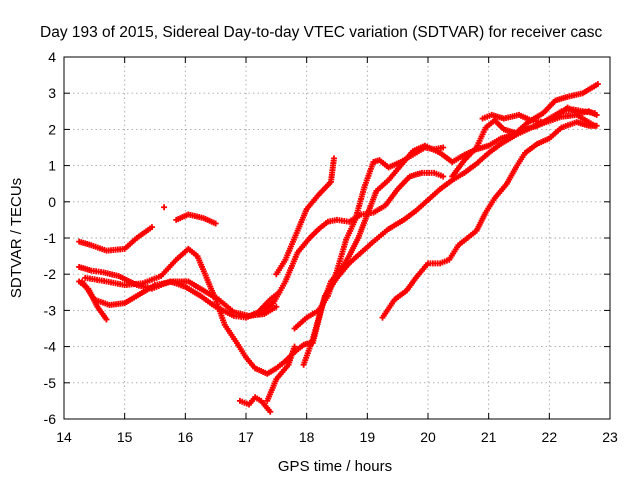 This screenshot has height=480, width=640. I want to click on y-tick-label: -3, so click(50, 310).